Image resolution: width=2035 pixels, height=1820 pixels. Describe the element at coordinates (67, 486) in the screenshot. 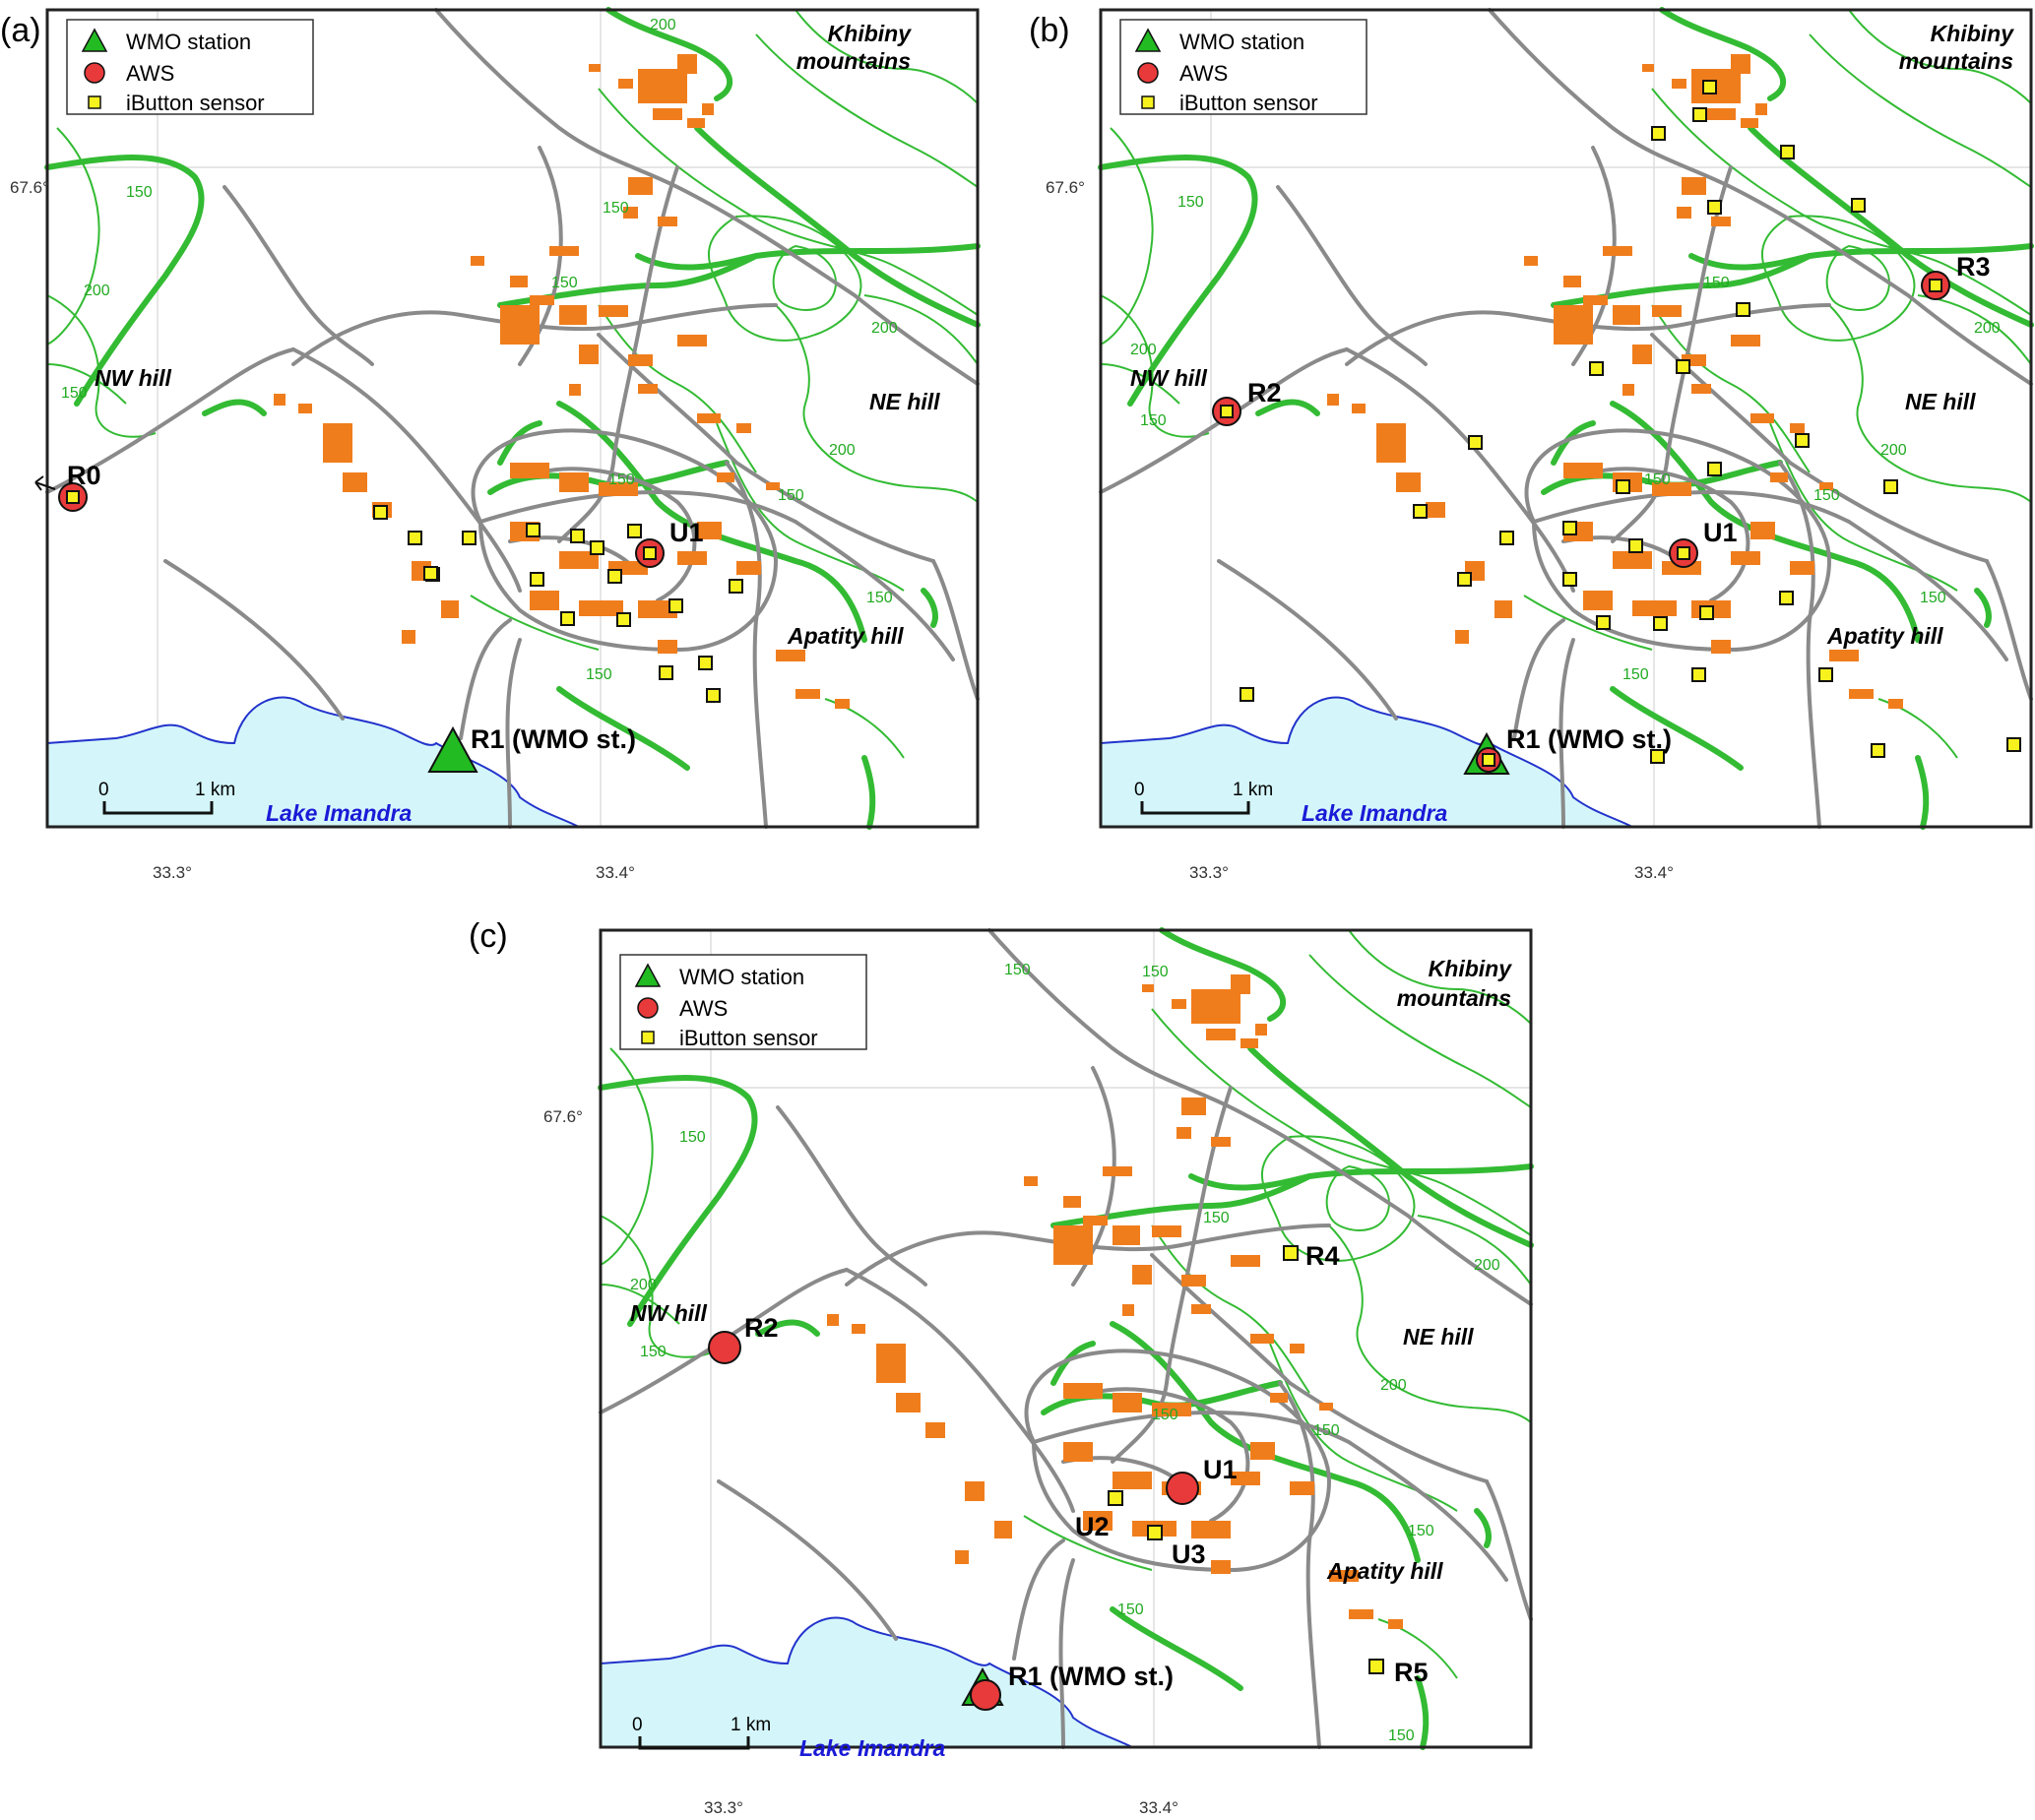

I see `station-r0: R0` at that location.